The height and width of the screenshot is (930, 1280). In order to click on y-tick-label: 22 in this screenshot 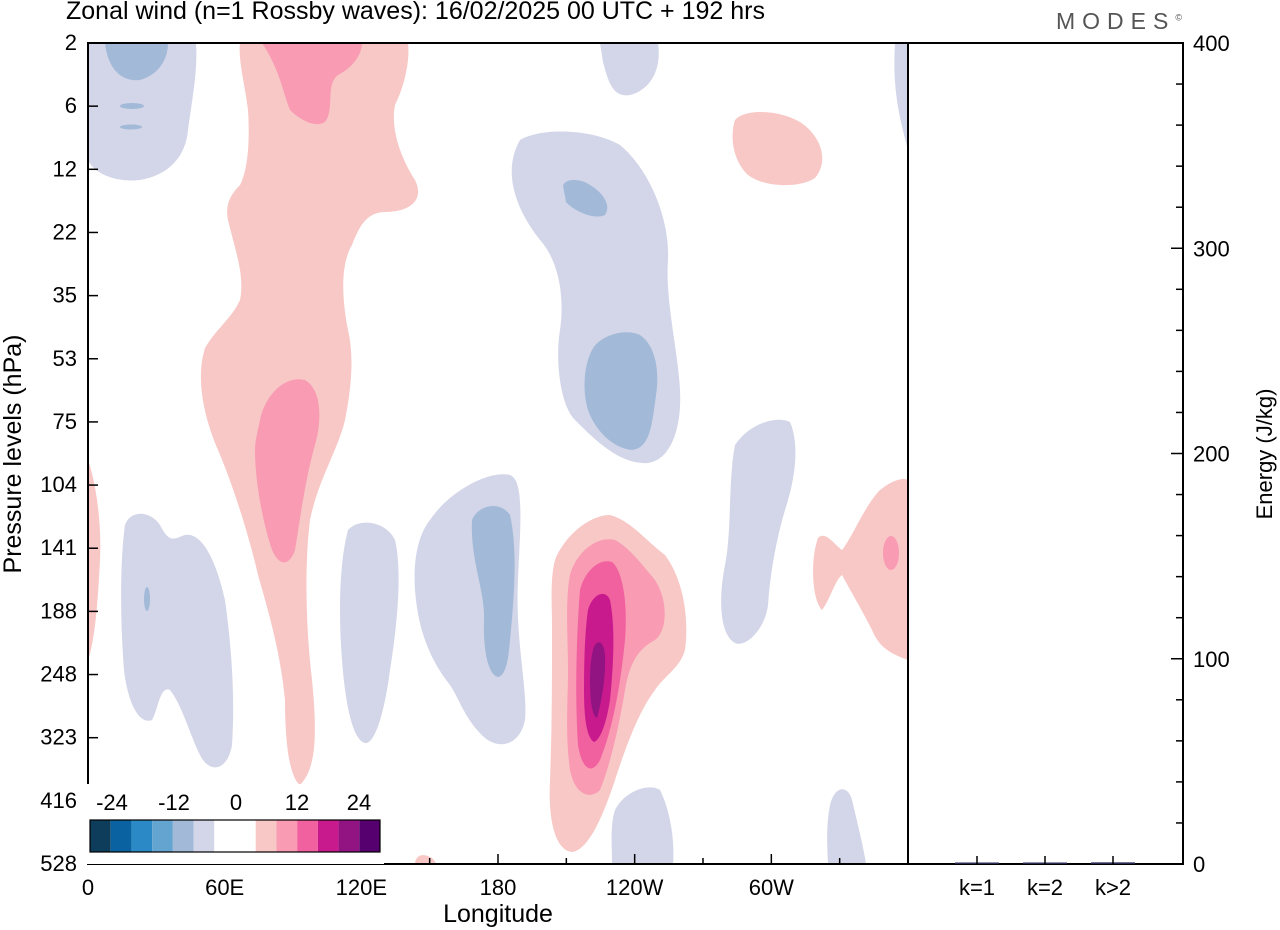, I will do `click(65, 231)`.